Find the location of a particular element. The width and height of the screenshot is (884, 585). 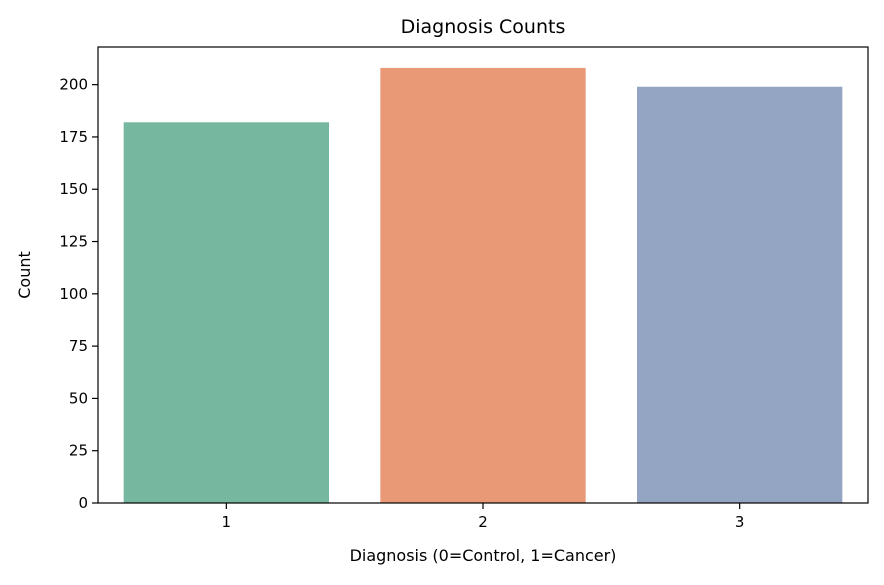

x-axis: 1 2 3 is located at coordinates (483, 517).